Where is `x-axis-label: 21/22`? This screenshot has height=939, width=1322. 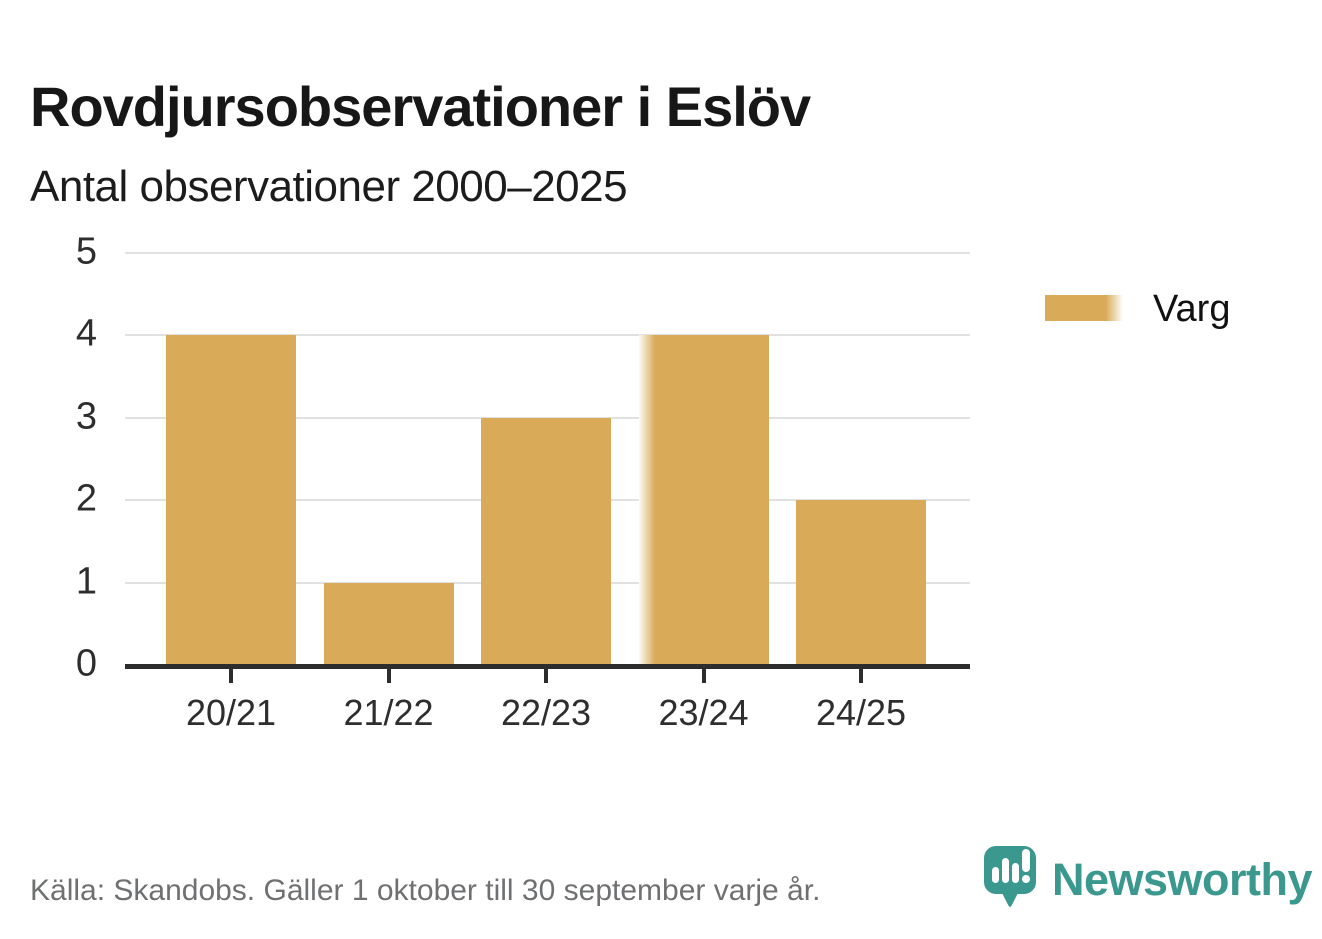
x-axis-label: 21/22 is located at coordinates (388, 712).